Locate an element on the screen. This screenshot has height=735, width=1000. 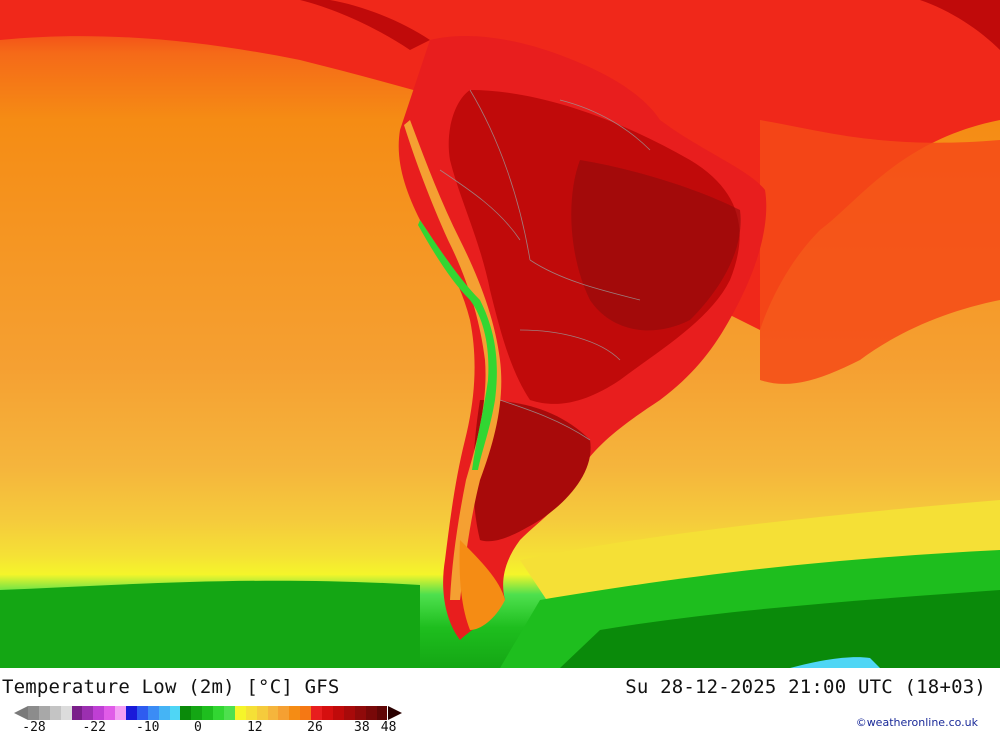
legend-tick-label: -28 is located at coordinates (34, 727).